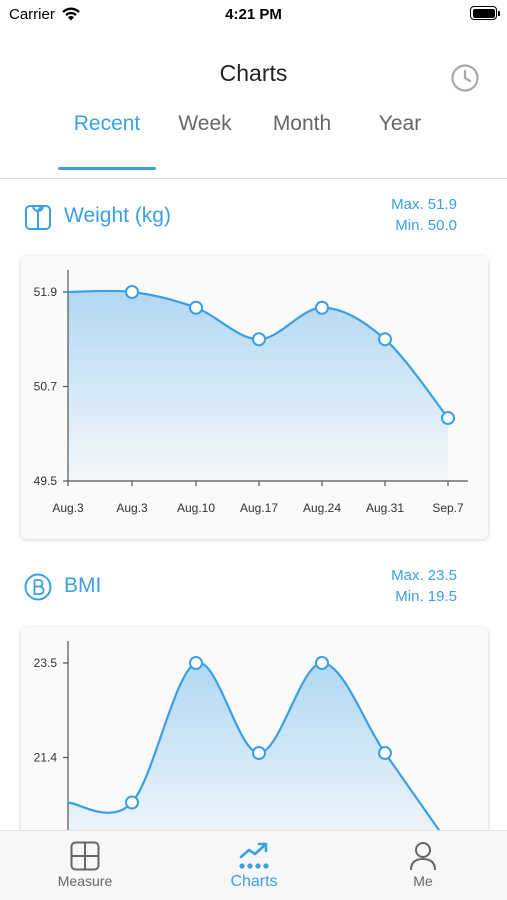 The width and height of the screenshot is (507, 900). What do you see at coordinates (46, 481) in the screenshot?
I see `y-tick-label: 49.5` at bounding box center [46, 481].